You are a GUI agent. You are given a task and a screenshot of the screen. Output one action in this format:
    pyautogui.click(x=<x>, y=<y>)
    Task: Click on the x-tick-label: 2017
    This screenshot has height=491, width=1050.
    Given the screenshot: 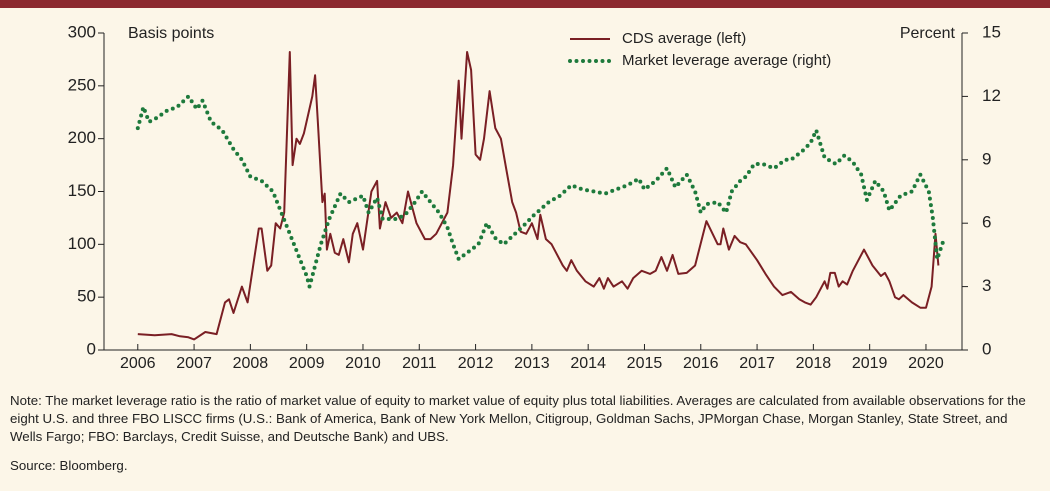 What is the action you would take?
    pyautogui.click(x=757, y=363)
    